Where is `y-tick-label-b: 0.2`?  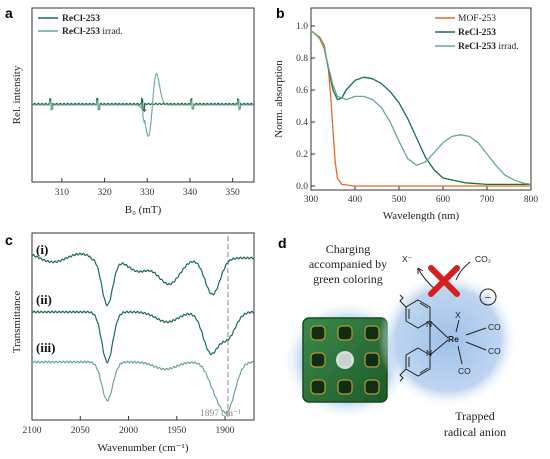 y-tick-label-b: 0.2 is located at coordinates (302, 155).